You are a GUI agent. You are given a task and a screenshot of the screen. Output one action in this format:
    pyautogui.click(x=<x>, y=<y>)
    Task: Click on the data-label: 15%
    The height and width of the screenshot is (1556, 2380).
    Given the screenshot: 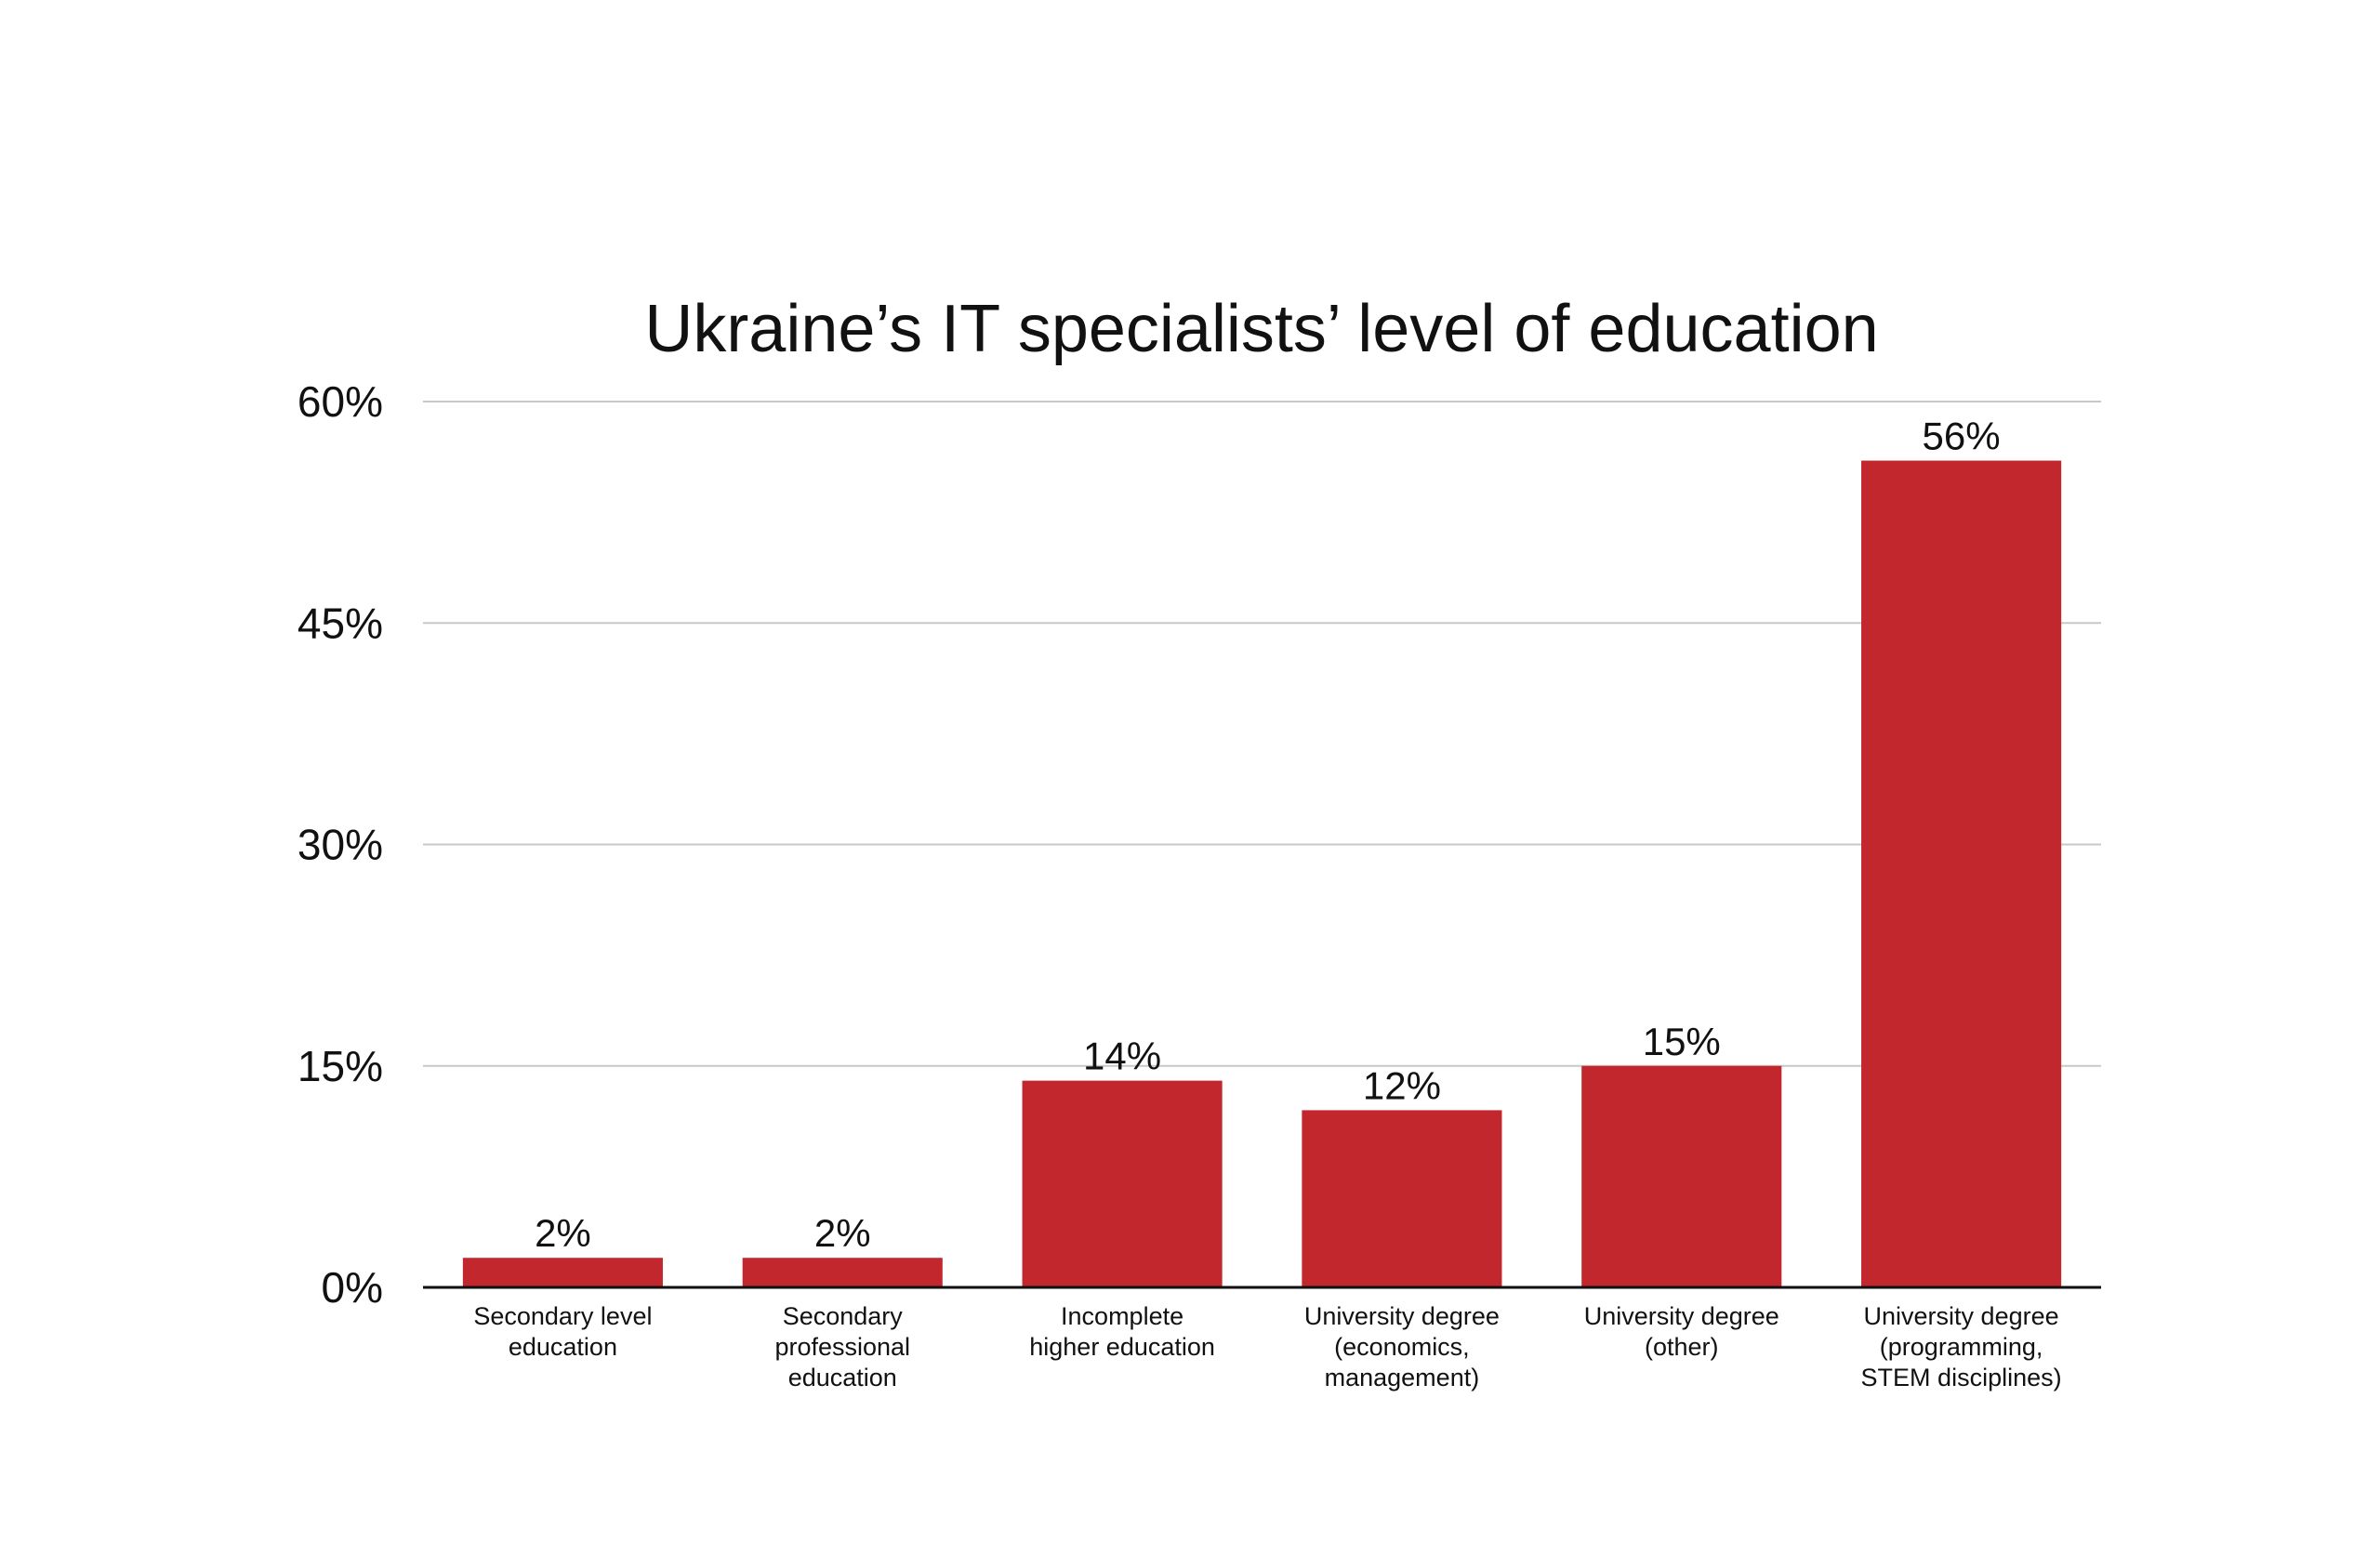 What is the action you would take?
    pyautogui.click(x=1682, y=1041)
    